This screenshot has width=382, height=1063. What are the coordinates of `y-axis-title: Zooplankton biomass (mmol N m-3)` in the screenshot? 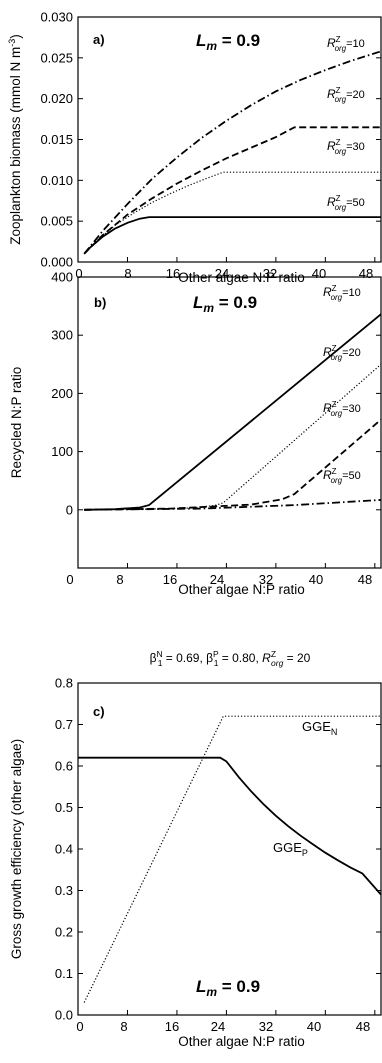 It's located at (15, 139).